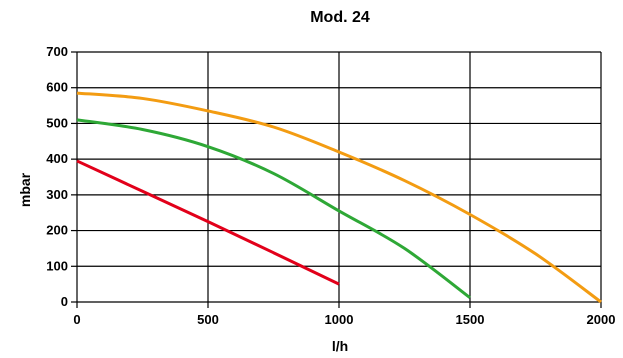 The width and height of the screenshot is (623, 358). I want to click on x-tick-labels: 0 500 1000 1500 2000, so click(344, 319).